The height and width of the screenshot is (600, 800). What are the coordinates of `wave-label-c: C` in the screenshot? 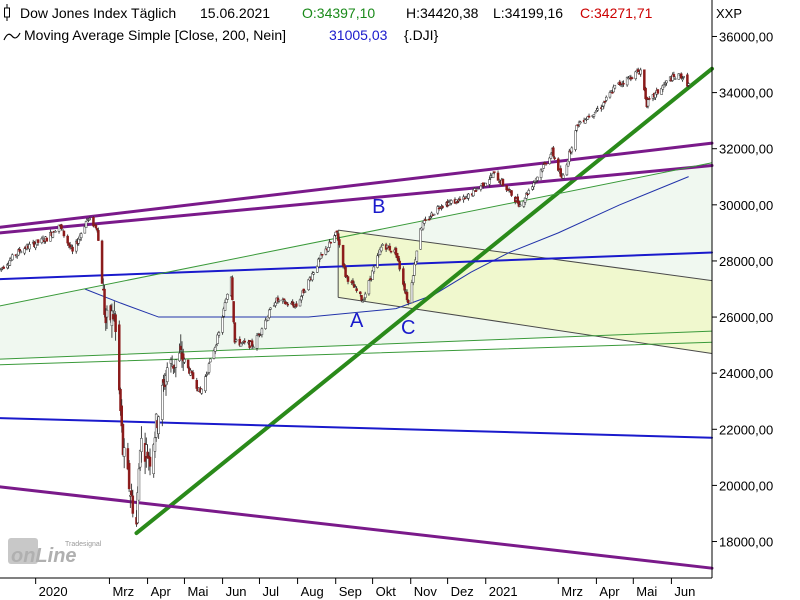 It's located at (408, 328).